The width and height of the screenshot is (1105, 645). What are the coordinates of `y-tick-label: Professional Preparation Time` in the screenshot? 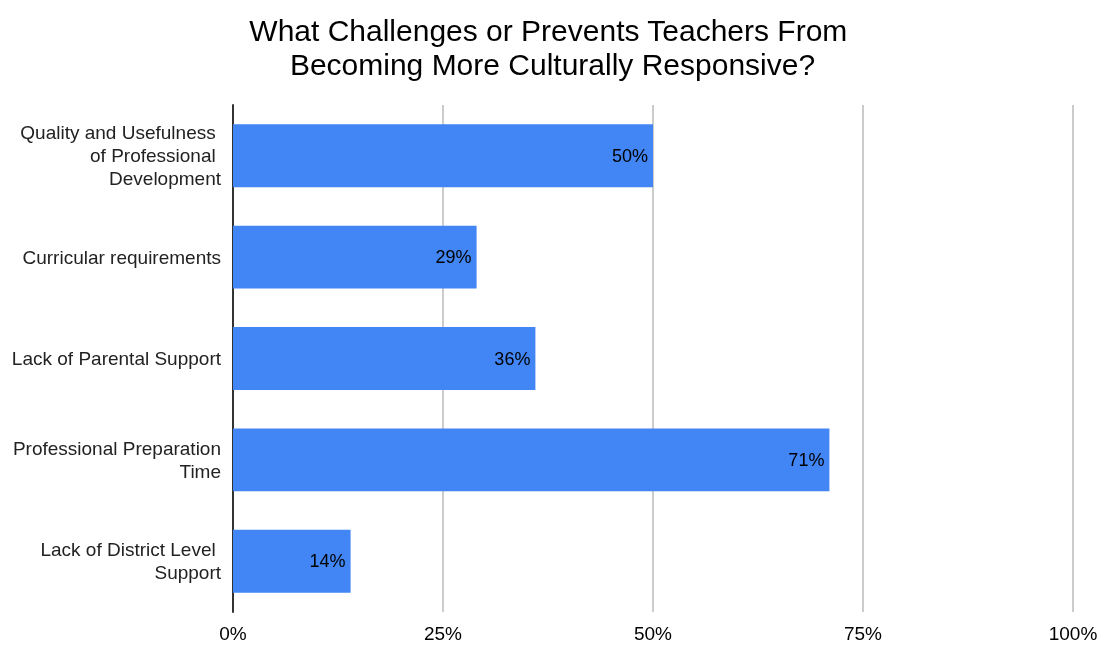 It's located at (116, 459).